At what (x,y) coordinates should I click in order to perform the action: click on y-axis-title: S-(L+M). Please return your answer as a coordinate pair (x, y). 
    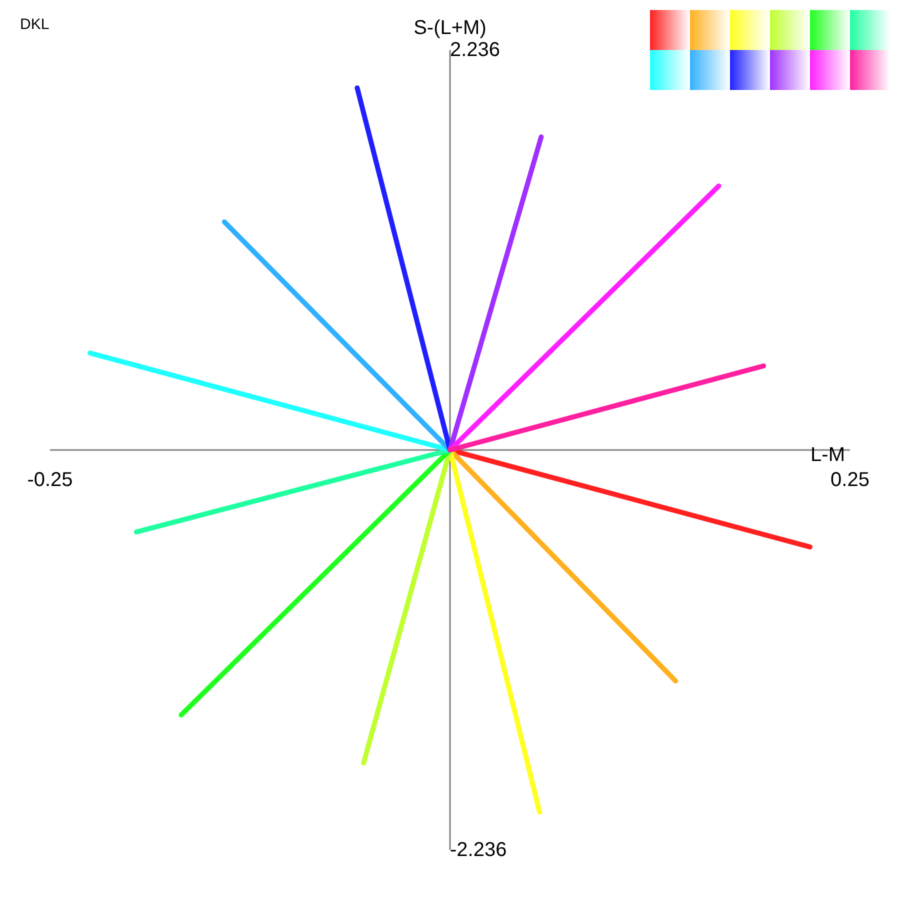
    Looking at the image, I should click on (450, 28).